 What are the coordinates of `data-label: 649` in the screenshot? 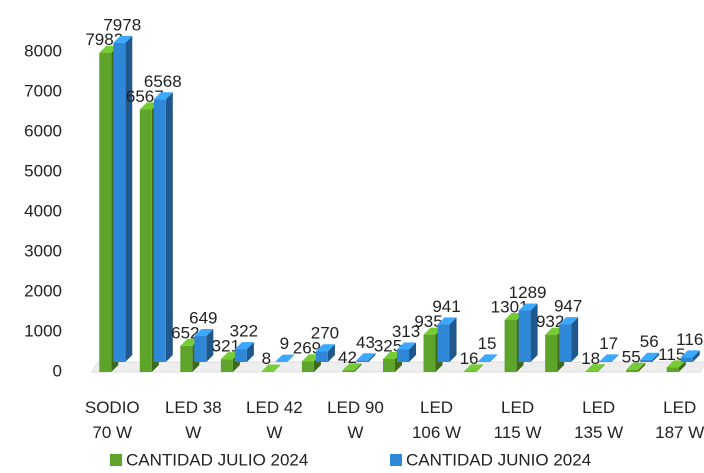 It's located at (203, 318).